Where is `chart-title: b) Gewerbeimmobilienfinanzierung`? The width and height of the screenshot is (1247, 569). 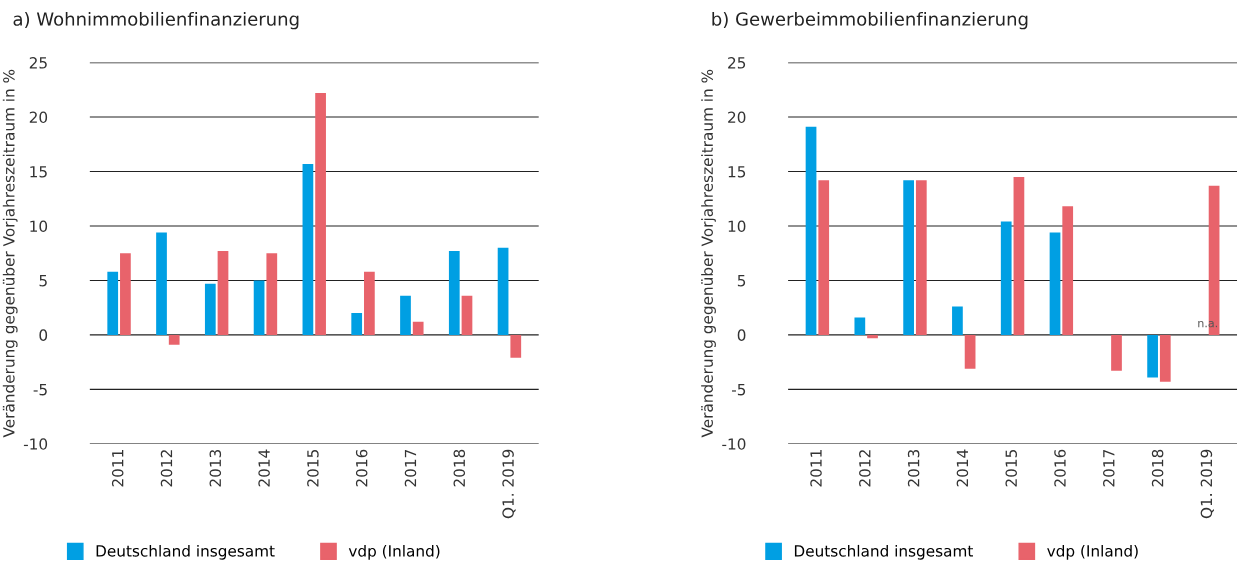
chart-title: b) Gewerbeimmobilienfinanzierung is located at coordinates (870, 20).